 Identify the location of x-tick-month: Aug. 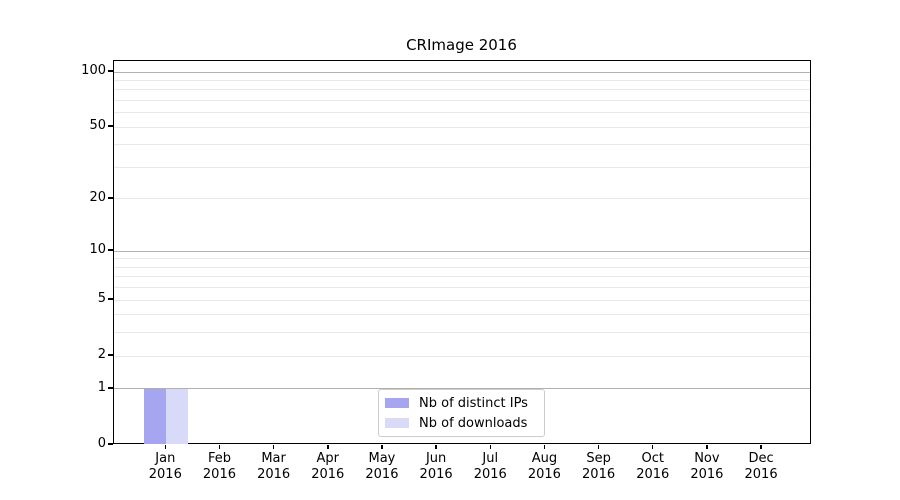
(544, 458).